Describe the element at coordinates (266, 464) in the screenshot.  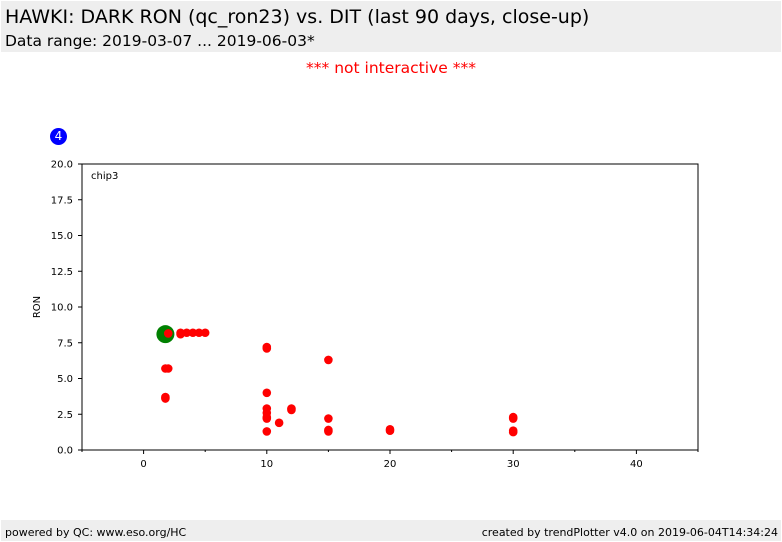
I see `x-tick-label: 10` at that location.